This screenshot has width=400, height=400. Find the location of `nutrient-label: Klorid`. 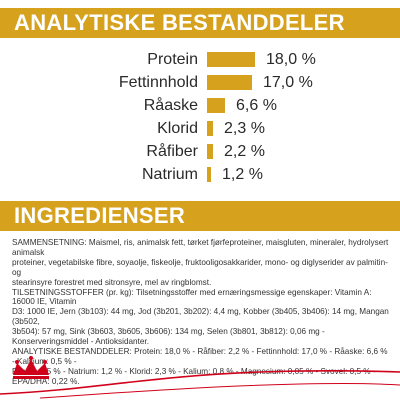

nutrient-label: Klorid is located at coordinates (177, 128).